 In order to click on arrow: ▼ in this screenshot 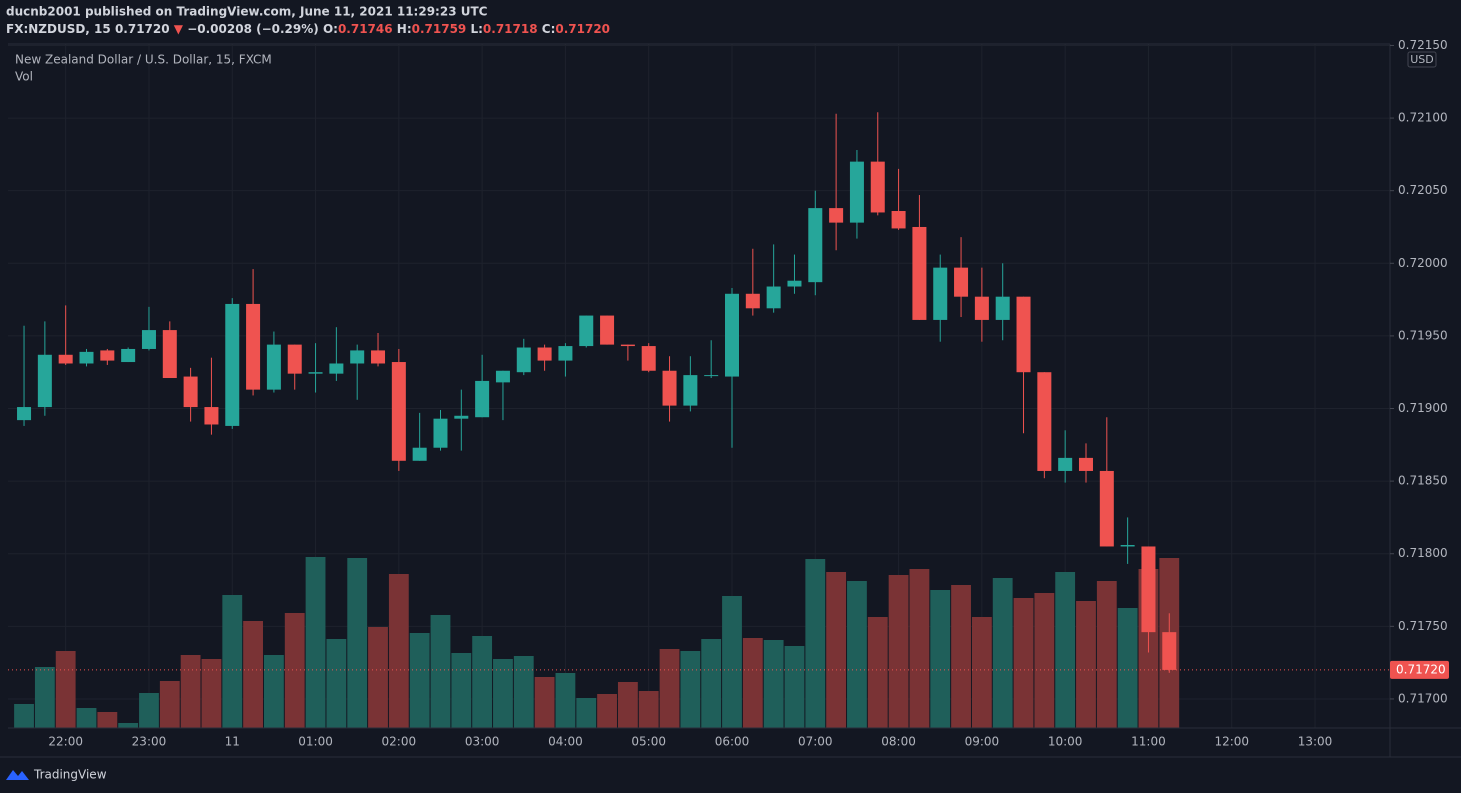, I will do `click(179, 29)`.